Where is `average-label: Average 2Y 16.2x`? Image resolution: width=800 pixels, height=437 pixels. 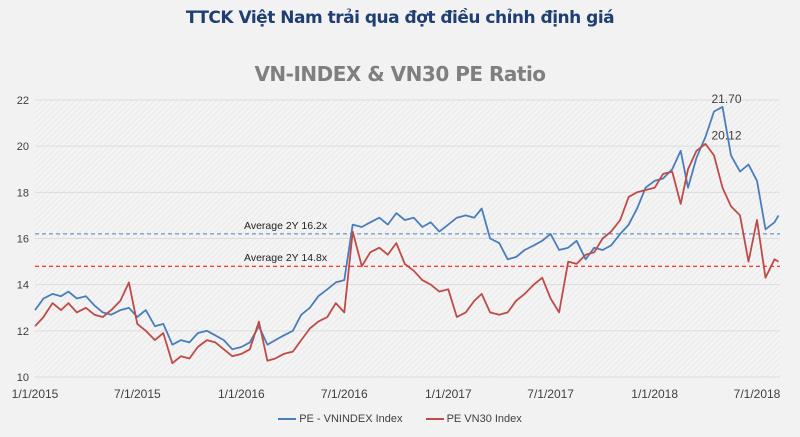 average-label: Average 2Y 16.2x is located at coordinates (286, 226).